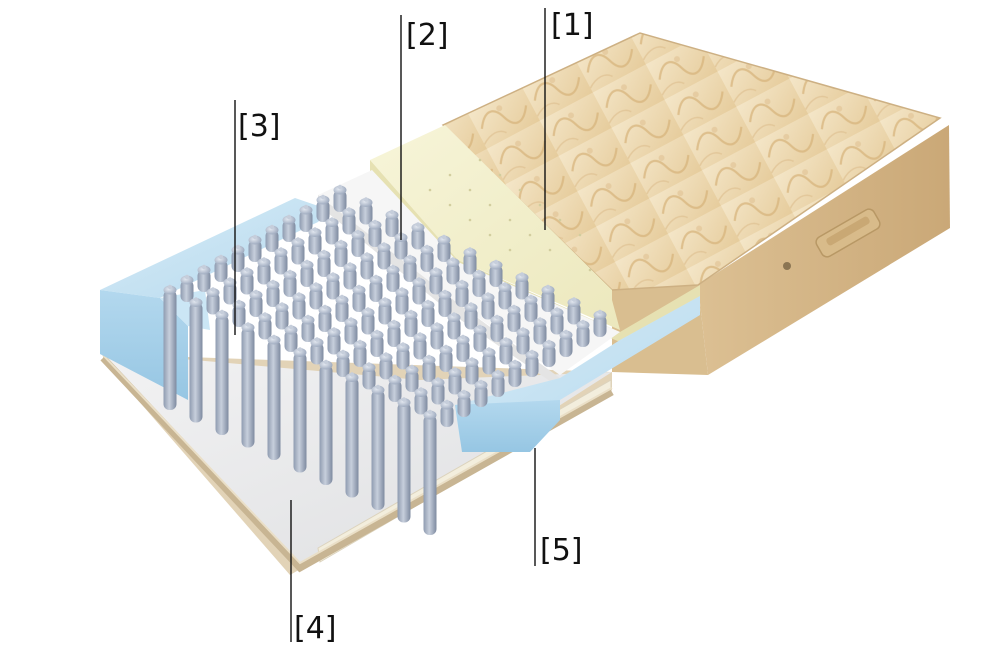  Describe the element at coordinates (259, 126) in the screenshot. I see `callout-label-3: [3]` at that location.